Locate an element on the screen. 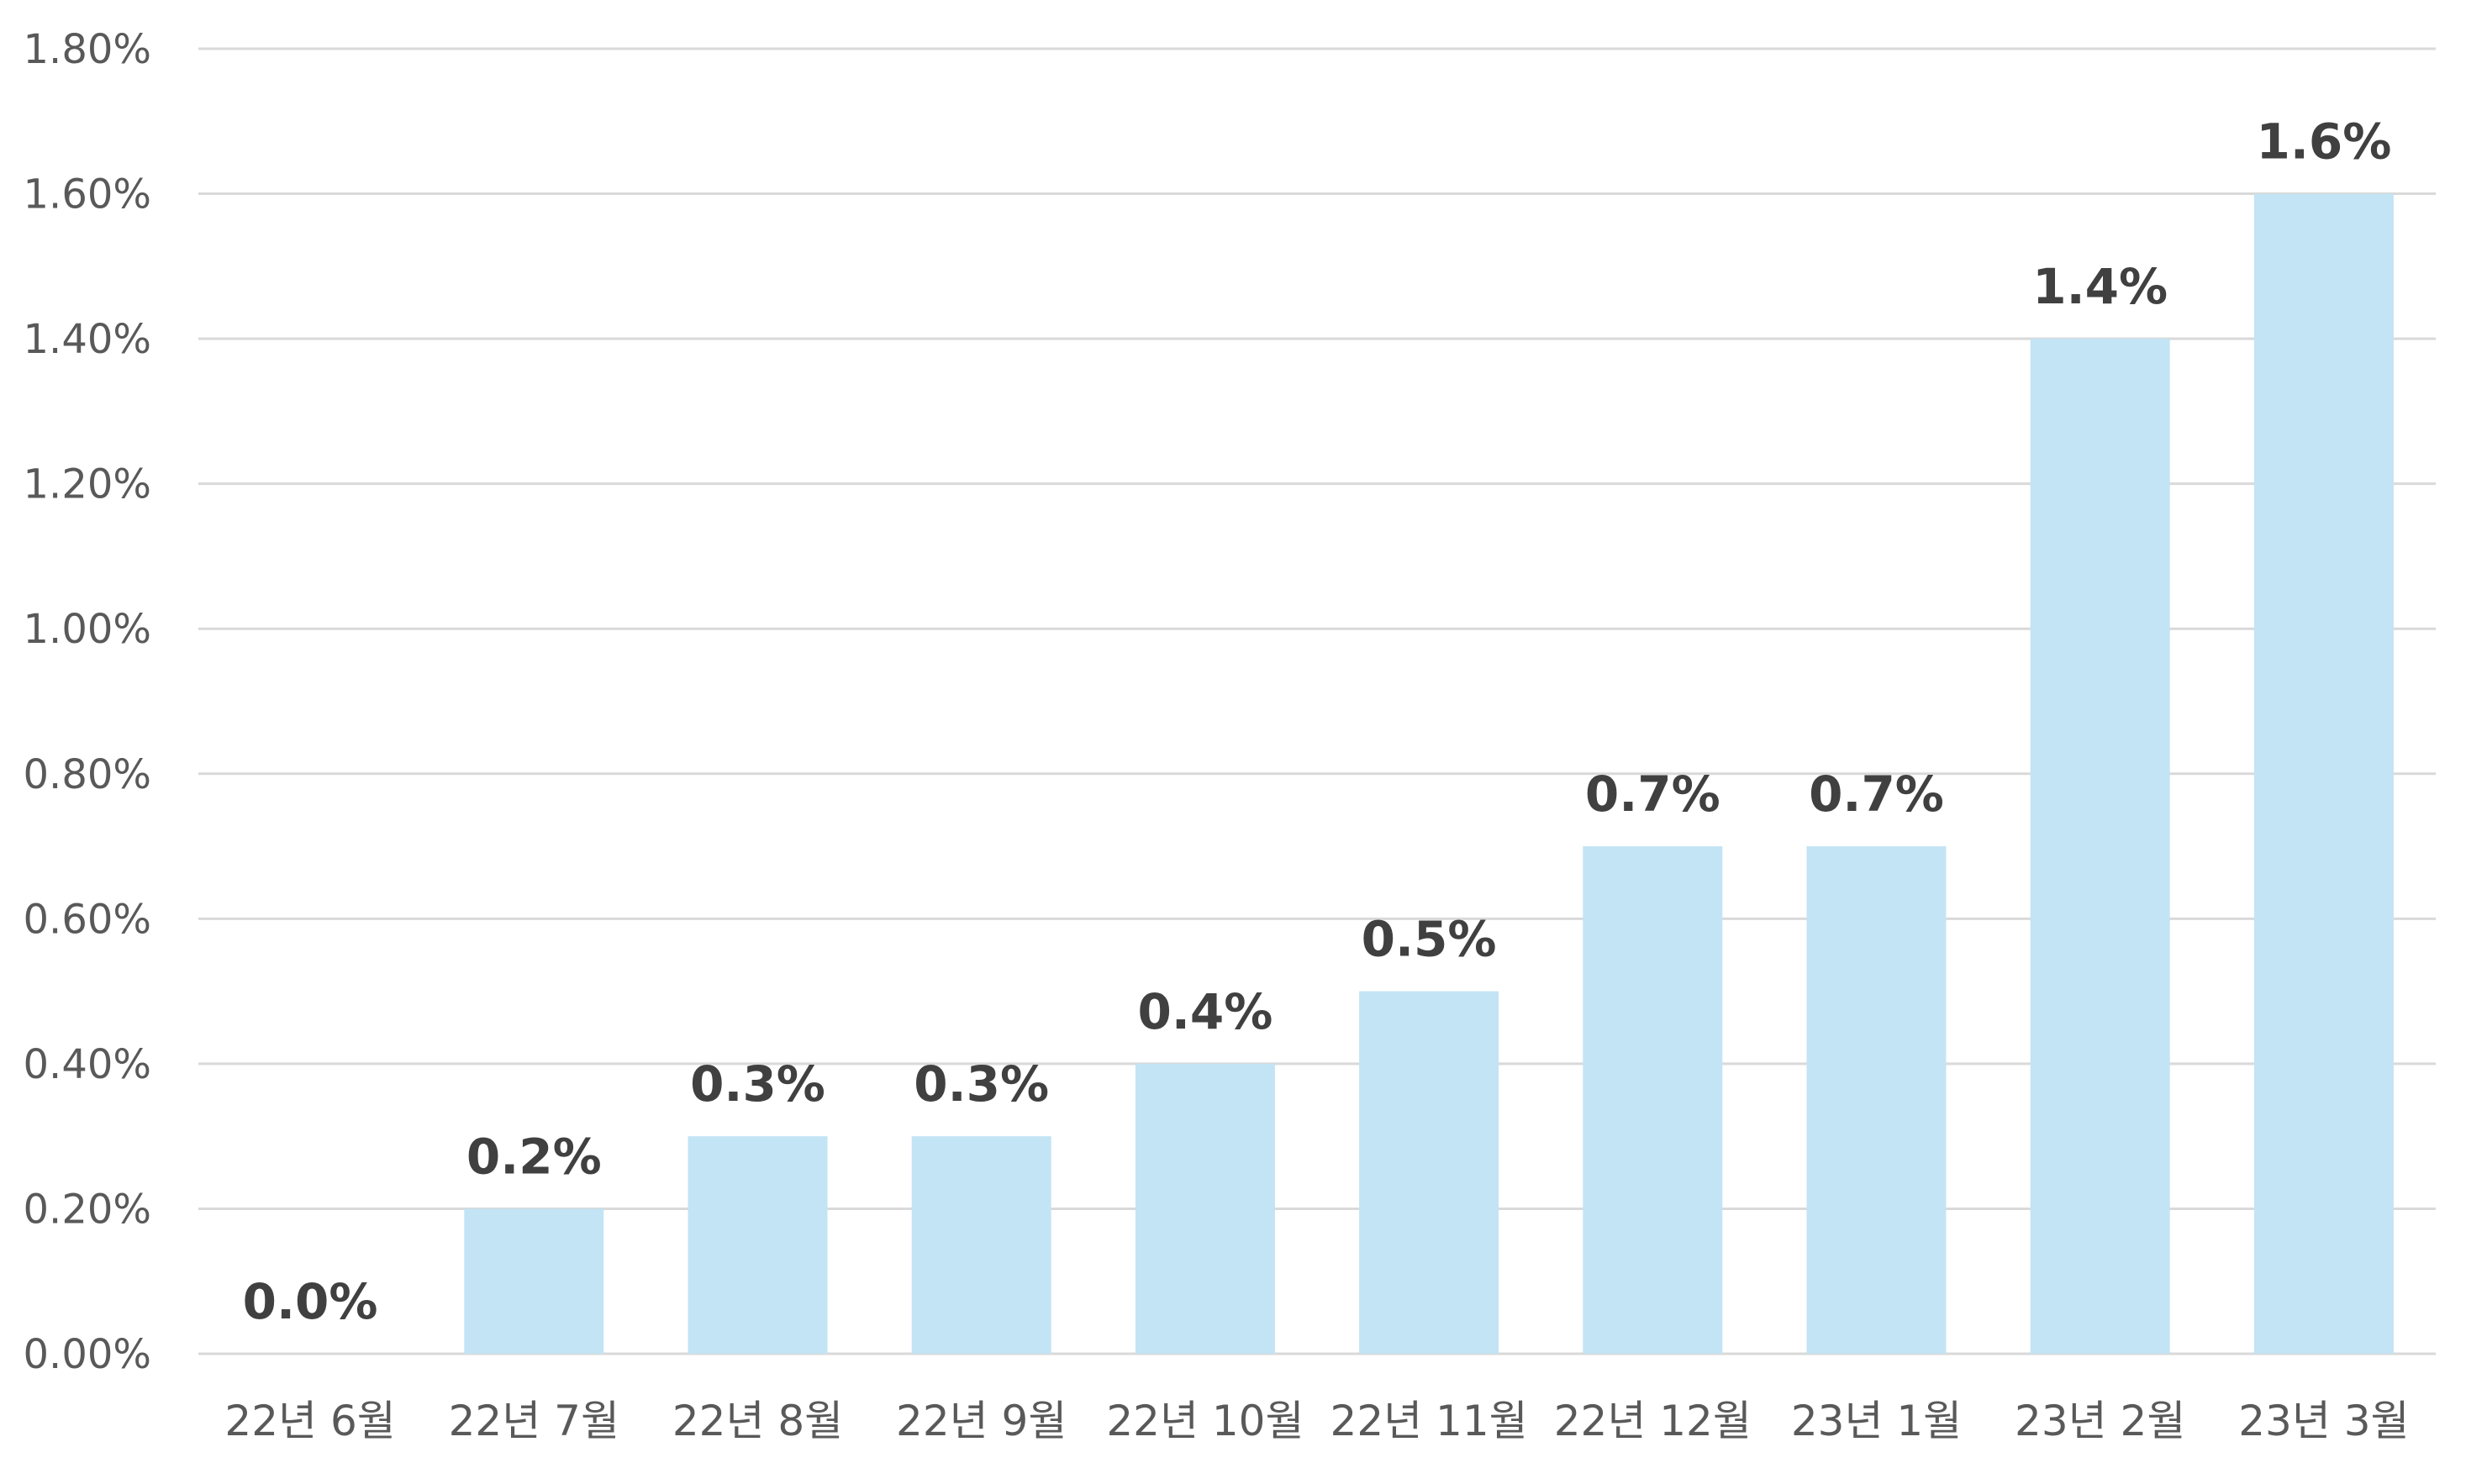 This screenshot has width=2466, height=1484. x-tick-label: 22년 12월 is located at coordinates (1653, 1421).